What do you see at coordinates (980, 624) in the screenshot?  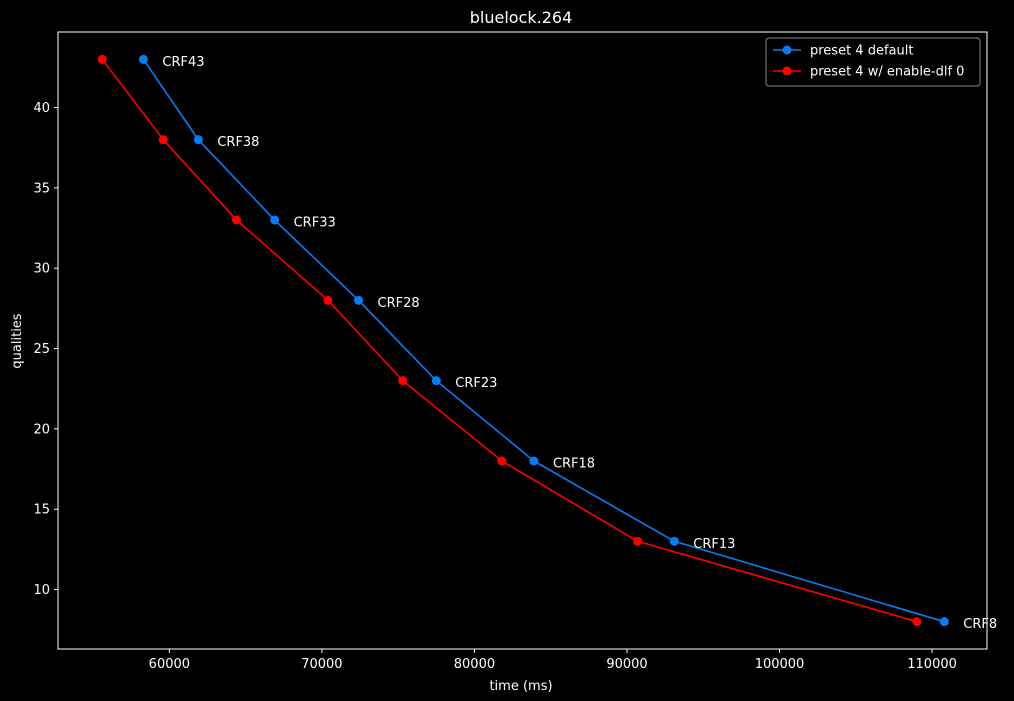 I see `crf-annotation: CRF8` at bounding box center [980, 624].